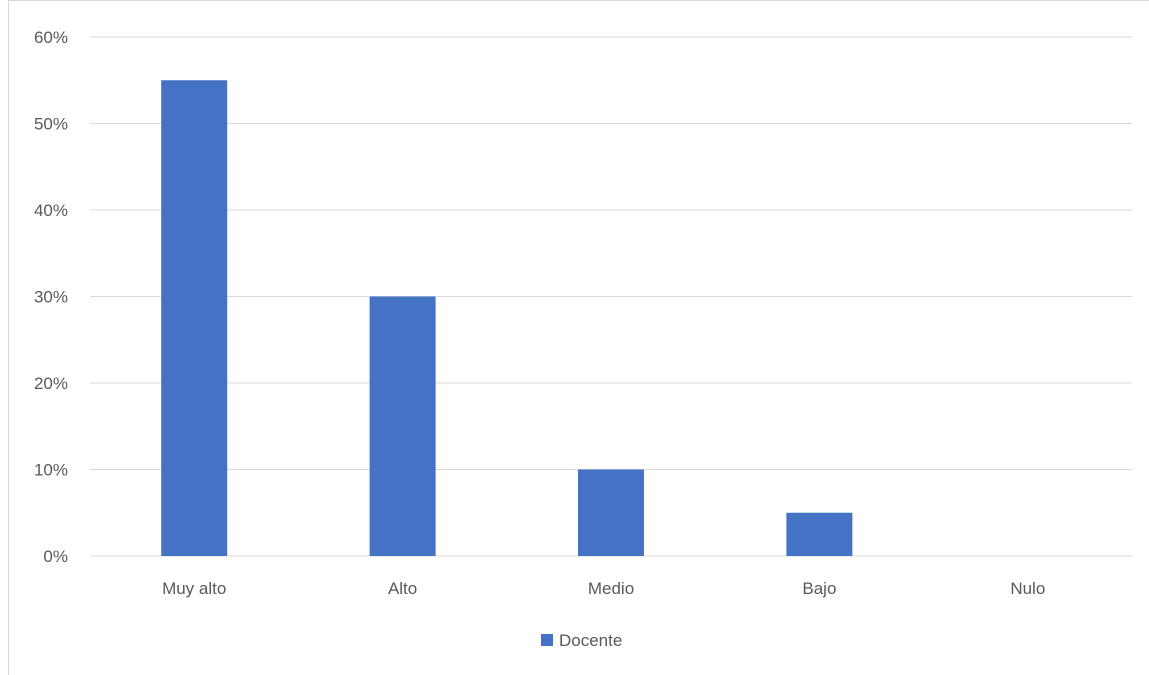  Describe the element at coordinates (819, 588) in the screenshot. I see `x-tick-label: Bajo` at that location.